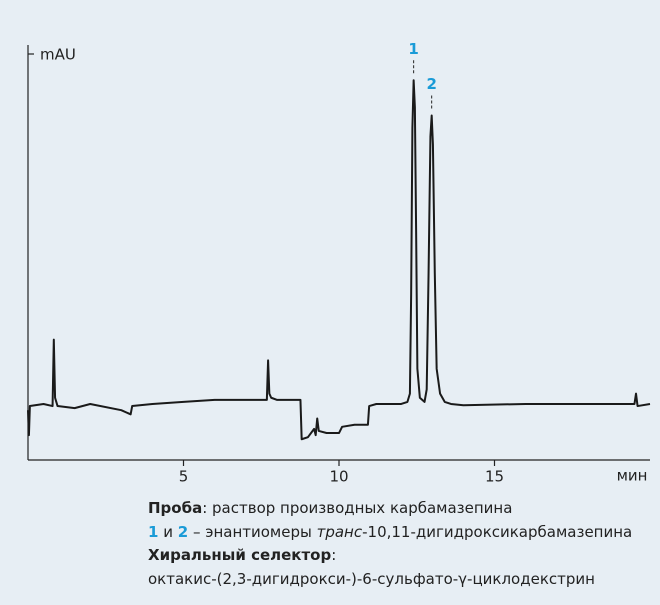 This screenshot has height=605, width=660. Describe the element at coordinates (338, 477) in the screenshot. I see `x-tick-label: 10` at that location.